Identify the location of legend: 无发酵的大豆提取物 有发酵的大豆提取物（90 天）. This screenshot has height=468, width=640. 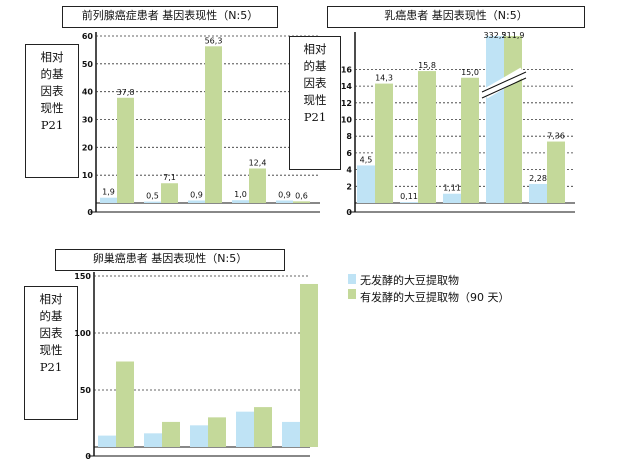
(478, 292).